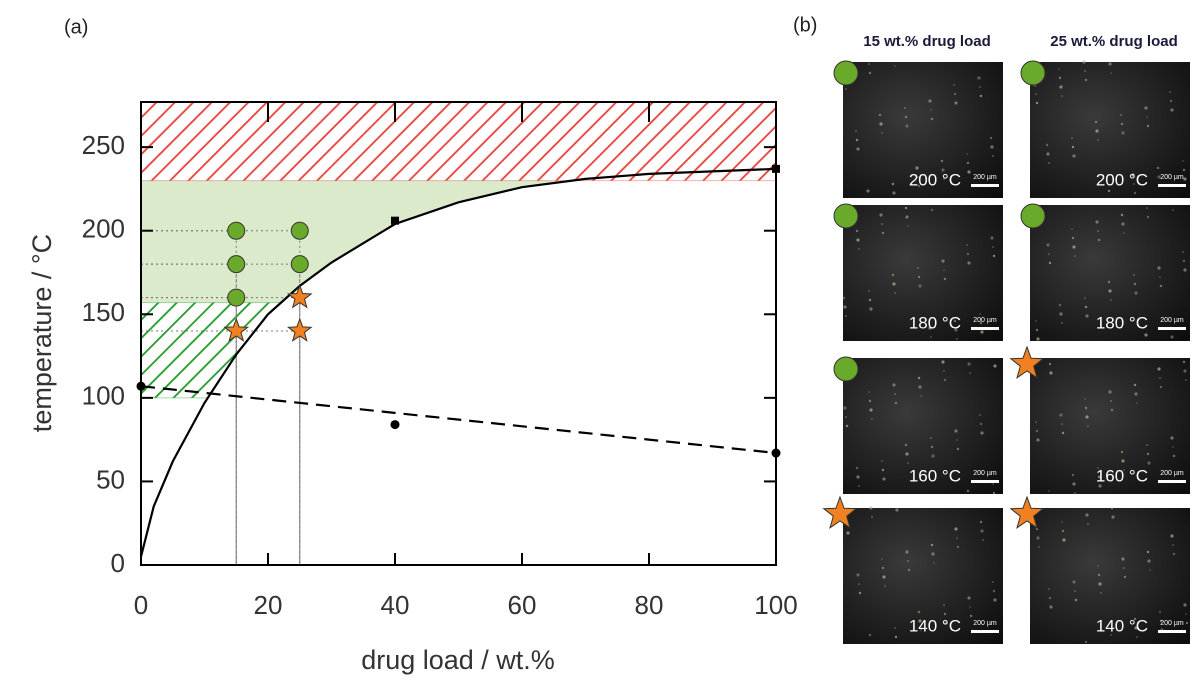  Describe the element at coordinates (458, 660) in the screenshot. I see `x-axis-label: drug load / wt.%` at that location.